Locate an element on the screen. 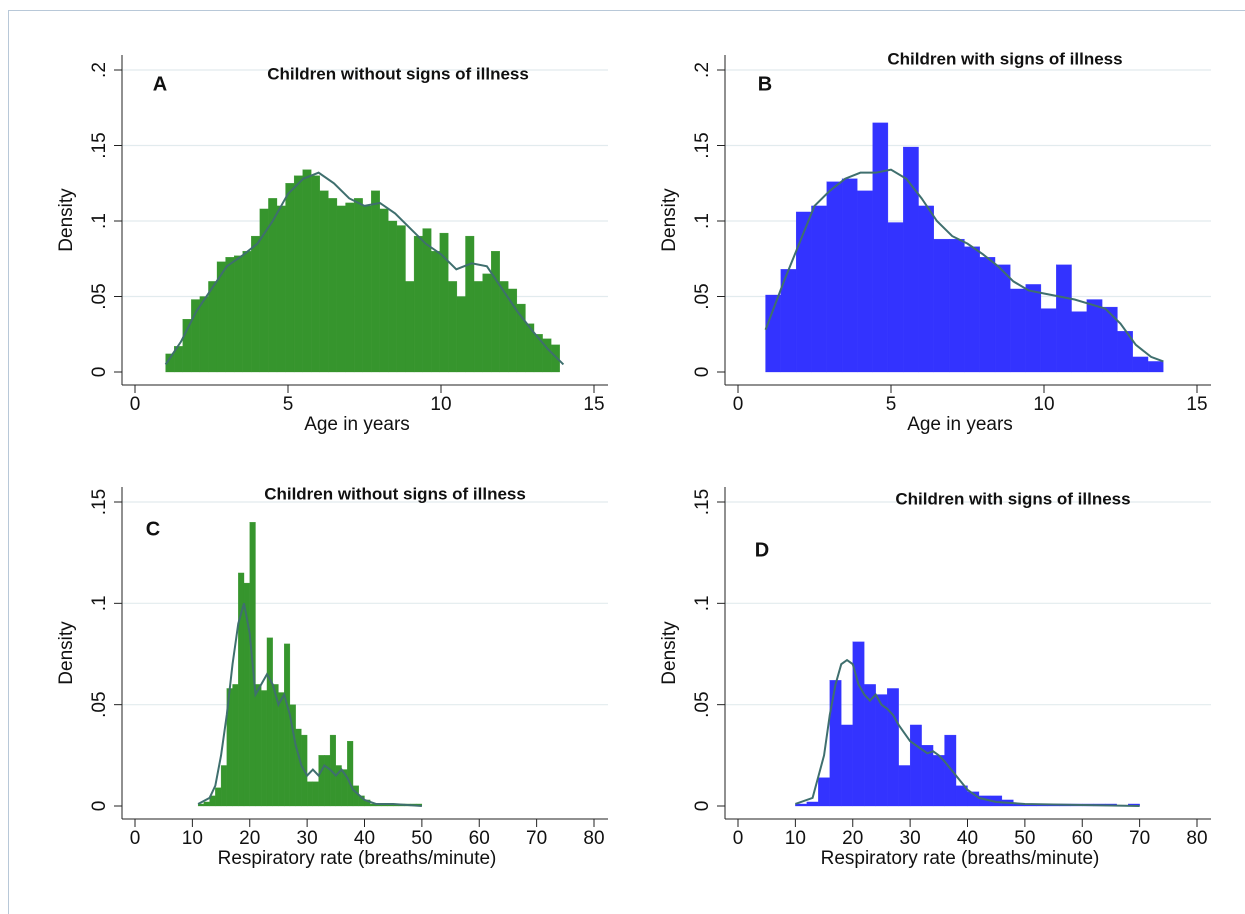 Image resolution: width=1245 pixels, height=914 pixels. x-axis-label: Respiratory rate (breaths/minute) is located at coordinates (357, 858).